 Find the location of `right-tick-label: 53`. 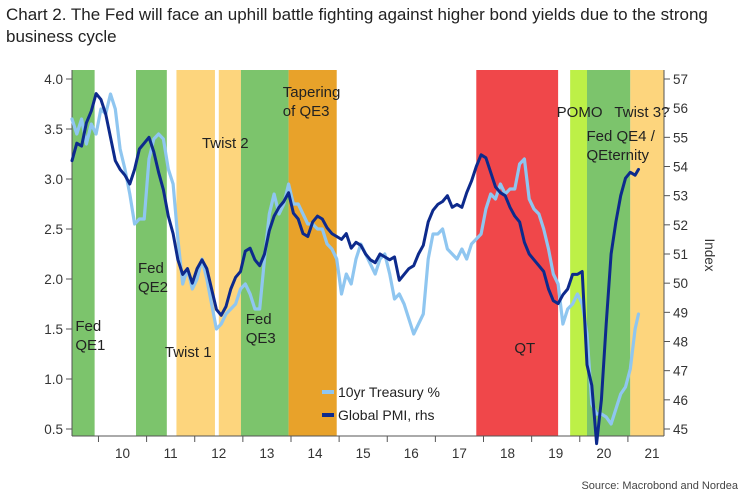

right-tick-label: 53 is located at coordinates (680, 196).